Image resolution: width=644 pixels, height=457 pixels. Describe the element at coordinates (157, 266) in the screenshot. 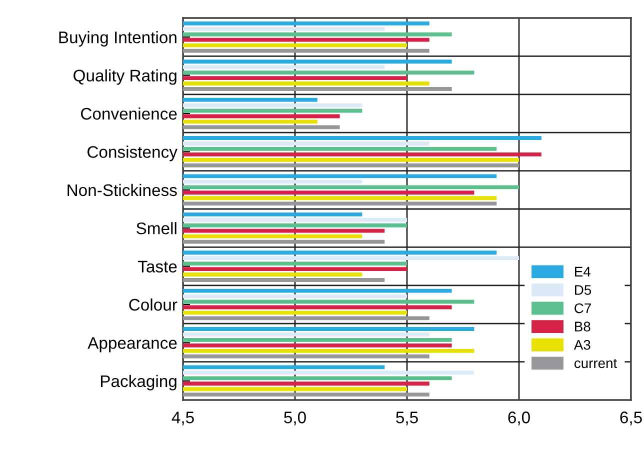

I see `y-tick-label: Taste` at that location.